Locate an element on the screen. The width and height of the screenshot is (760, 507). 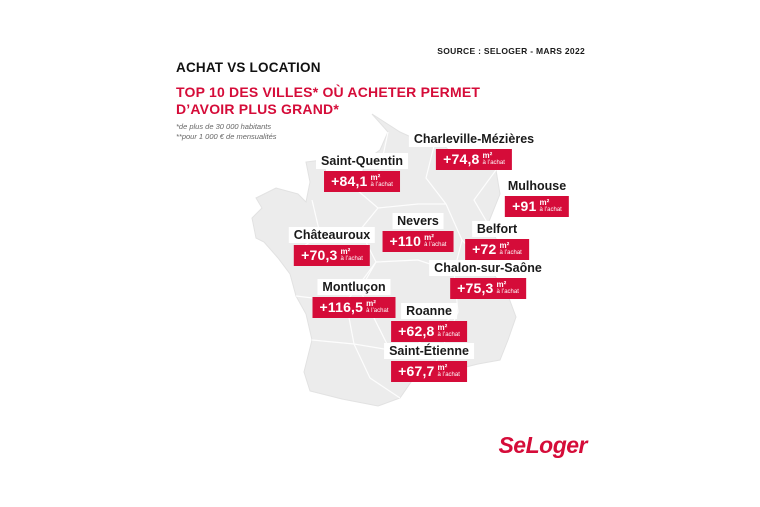
city-name: Saint-Étienne is located at coordinates (429, 351).